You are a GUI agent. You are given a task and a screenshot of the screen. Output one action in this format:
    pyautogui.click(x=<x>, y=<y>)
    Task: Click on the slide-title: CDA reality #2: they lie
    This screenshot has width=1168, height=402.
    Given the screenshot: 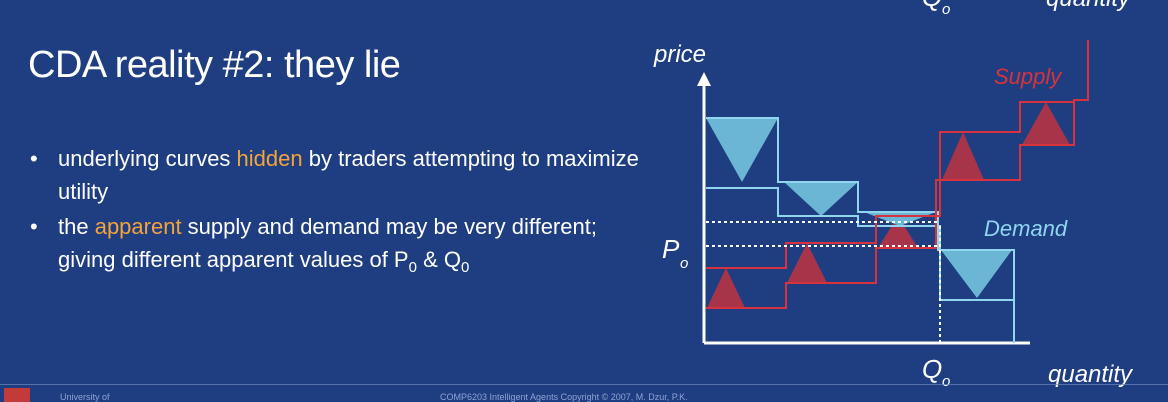 What is the action you would take?
    pyautogui.click(x=214, y=65)
    